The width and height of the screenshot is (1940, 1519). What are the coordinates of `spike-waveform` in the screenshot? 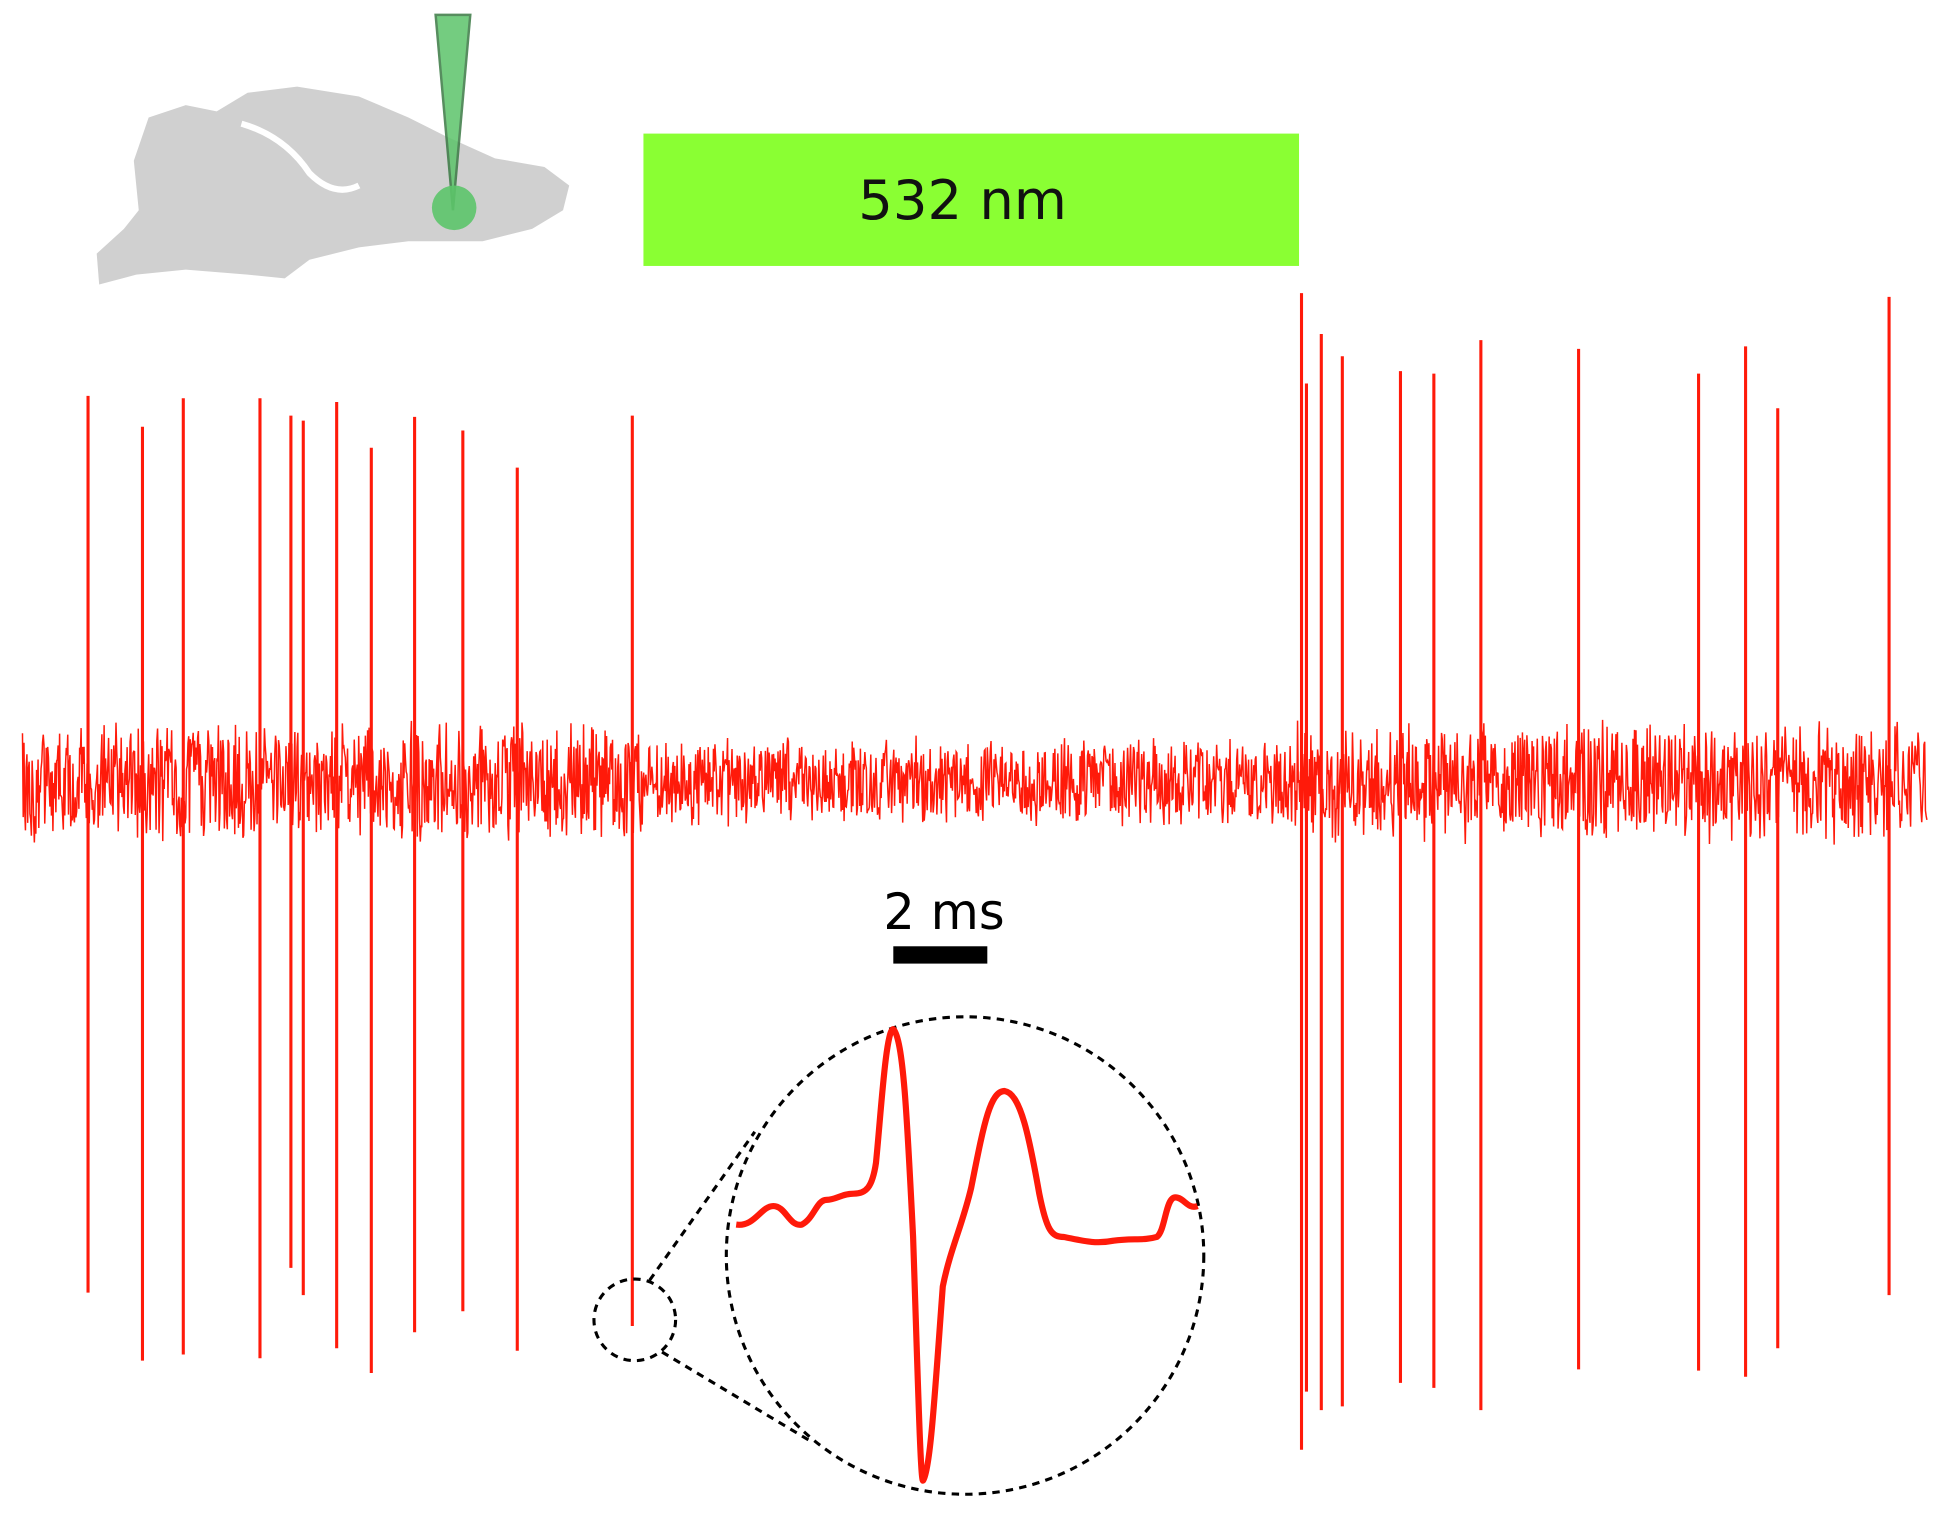 It's located at (967, 1255).